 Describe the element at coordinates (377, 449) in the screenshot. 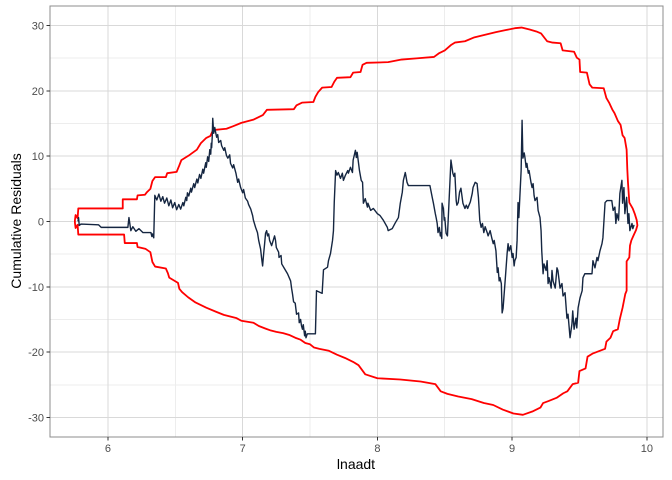

I see `x-tick-label: 8` at that location.